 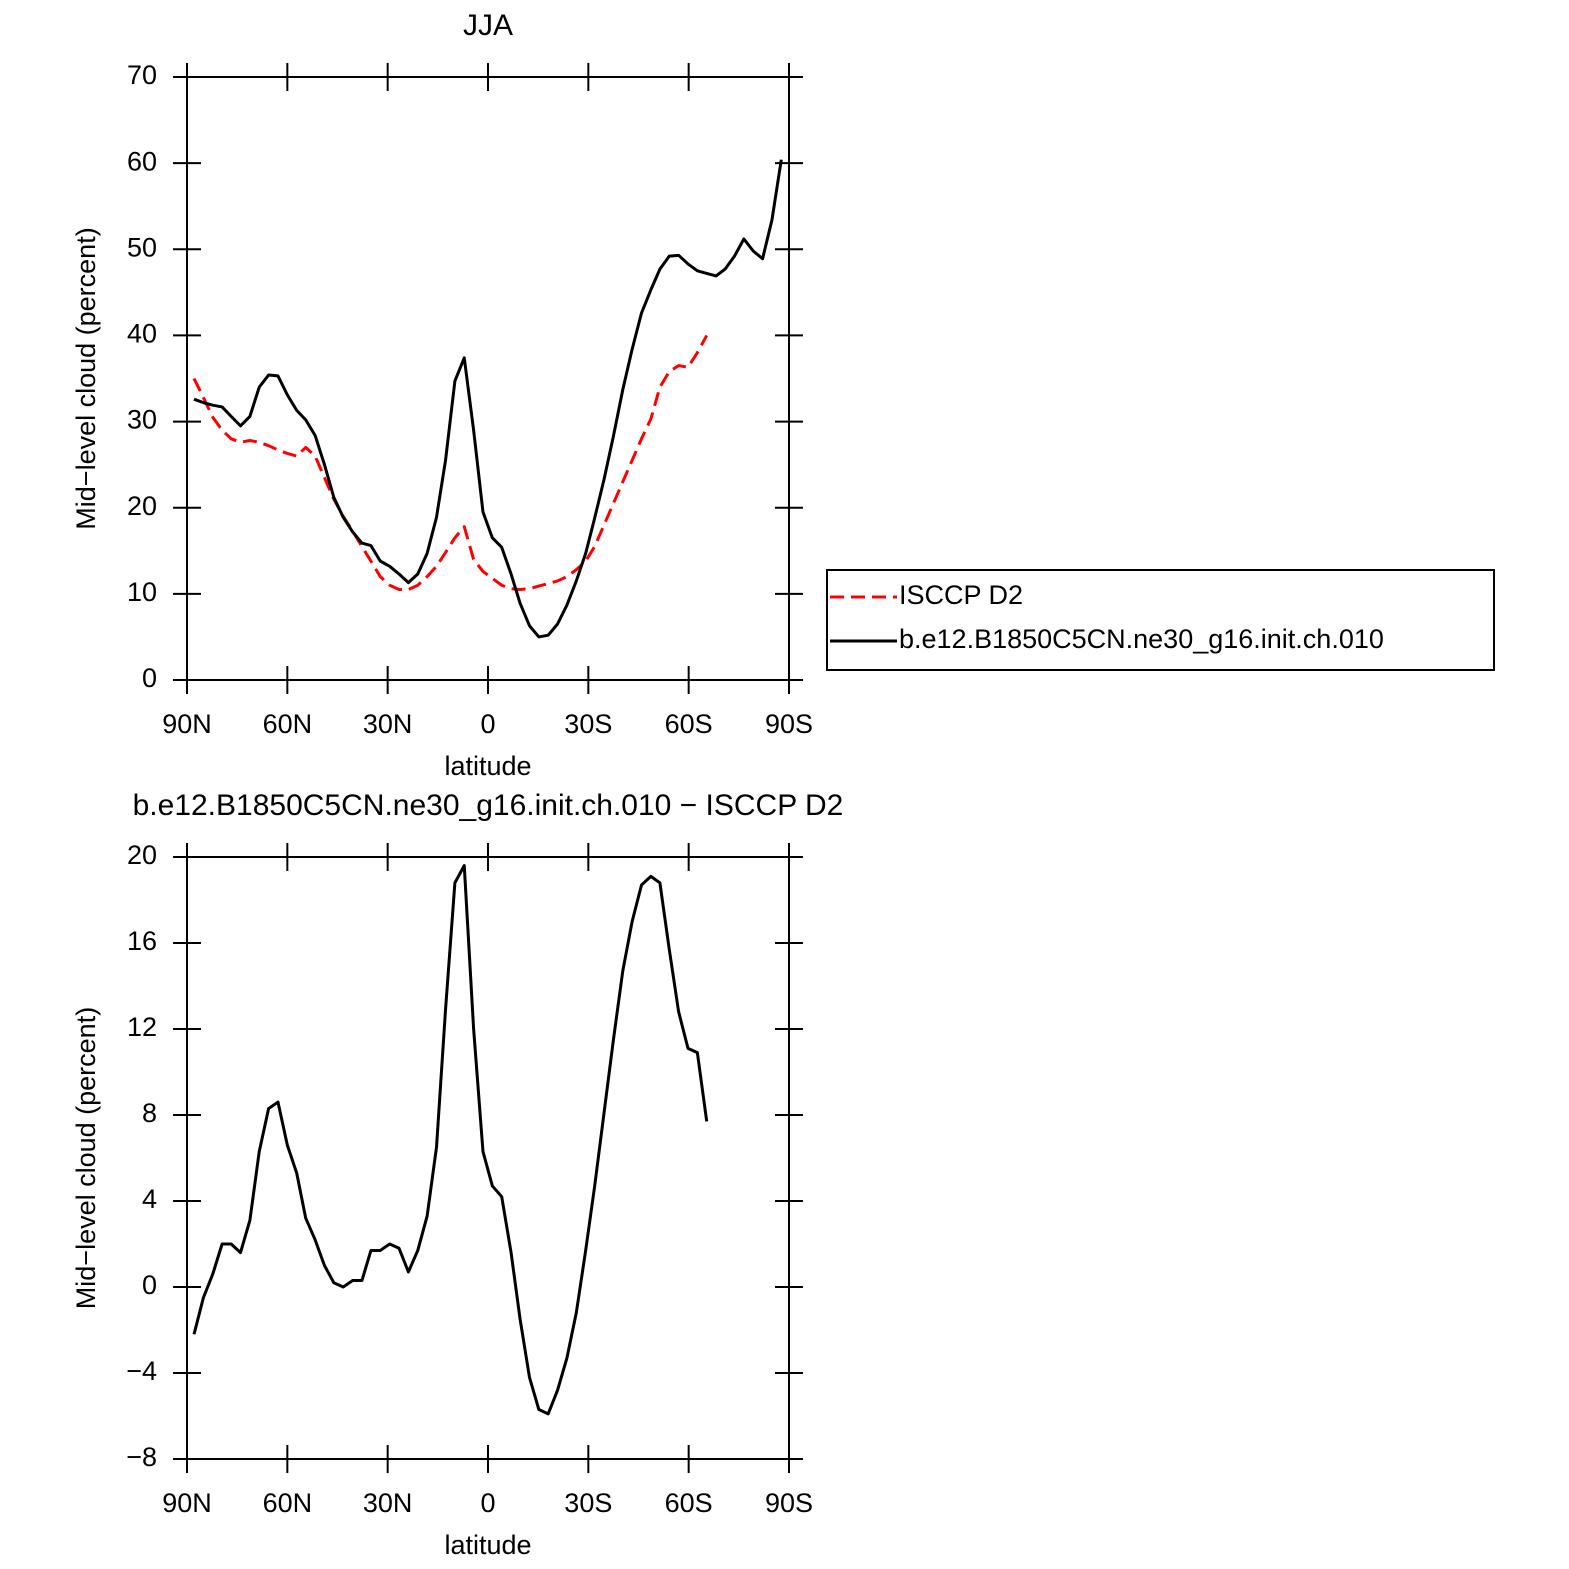 What do you see at coordinates (142, 1027) in the screenshot?
I see `y-tick-label: 12` at bounding box center [142, 1027].